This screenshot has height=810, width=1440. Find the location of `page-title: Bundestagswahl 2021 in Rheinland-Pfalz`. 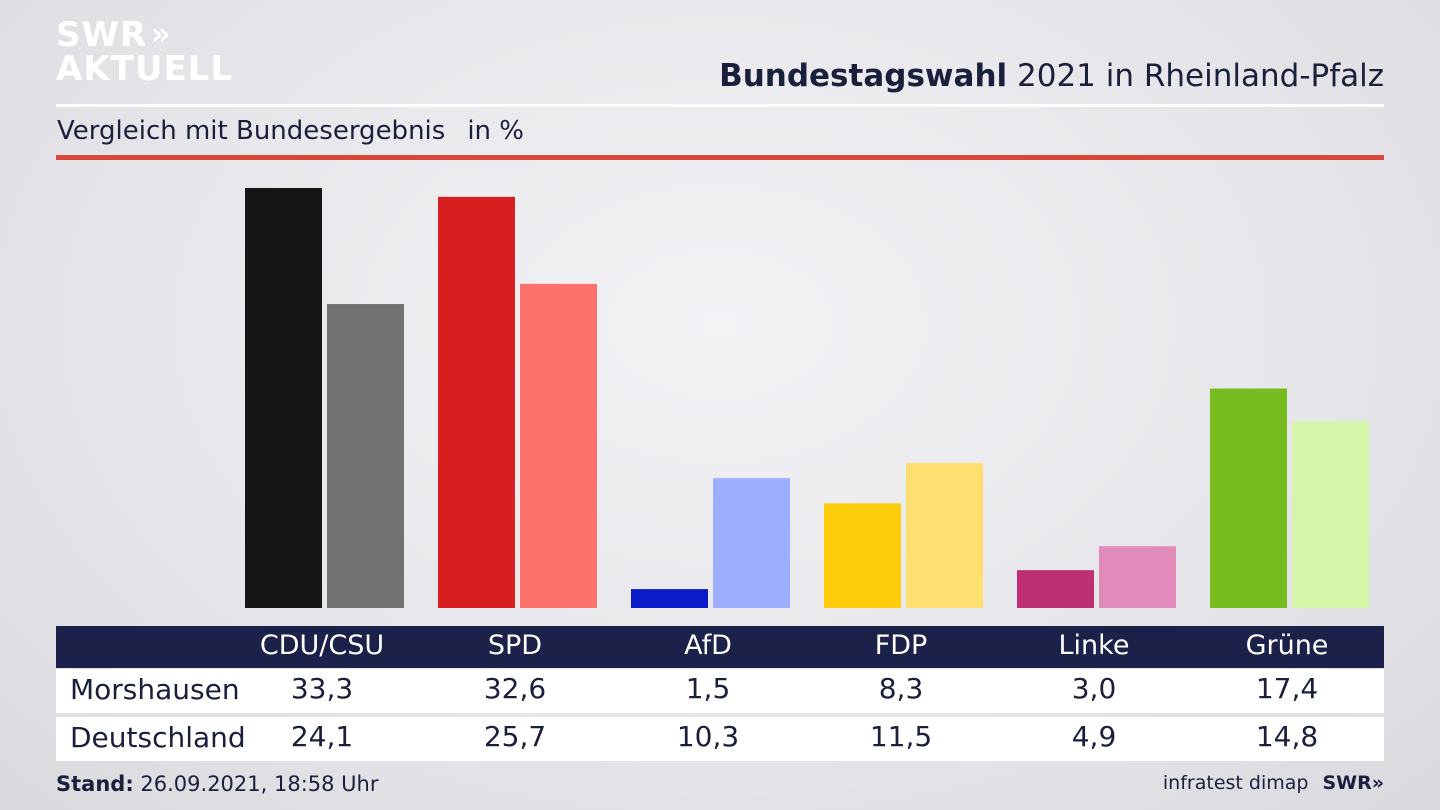

page-title: Bundestagswahl 2021 in Rheinland-Pfalz is located at coordinates (1051, 76).